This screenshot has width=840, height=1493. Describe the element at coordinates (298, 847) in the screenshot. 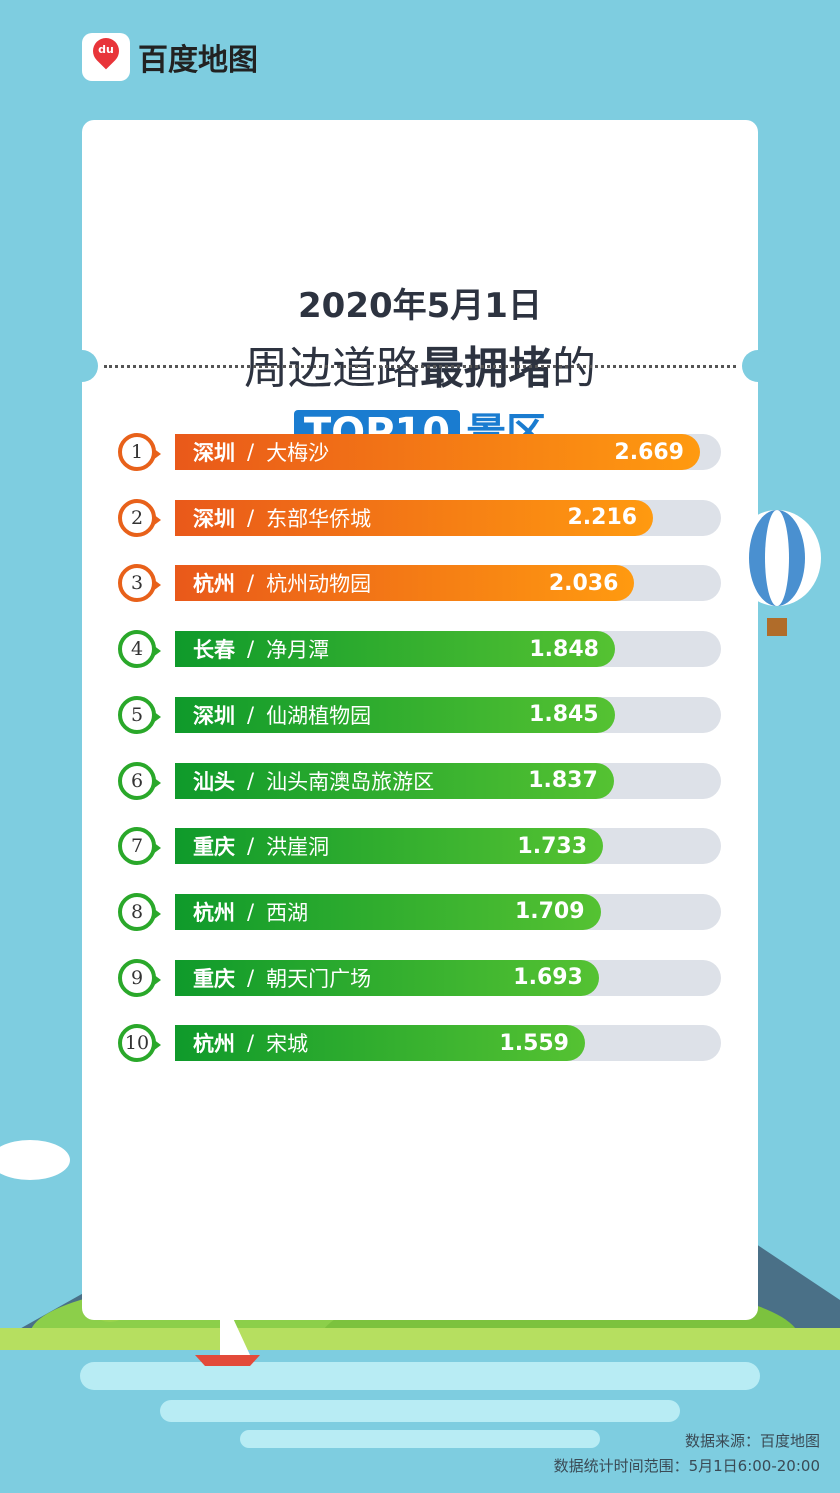

I see `place-label: 洪崖洞` at that location.